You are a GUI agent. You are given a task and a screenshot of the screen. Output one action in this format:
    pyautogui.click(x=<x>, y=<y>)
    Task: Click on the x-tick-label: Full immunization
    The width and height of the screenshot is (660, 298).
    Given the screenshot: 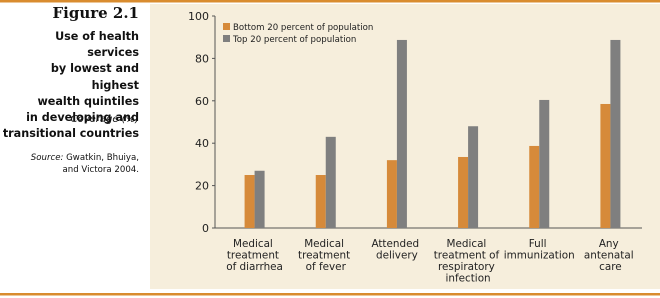 What is the action you would take?
    pyautogui.click(x=539, y=250)
    